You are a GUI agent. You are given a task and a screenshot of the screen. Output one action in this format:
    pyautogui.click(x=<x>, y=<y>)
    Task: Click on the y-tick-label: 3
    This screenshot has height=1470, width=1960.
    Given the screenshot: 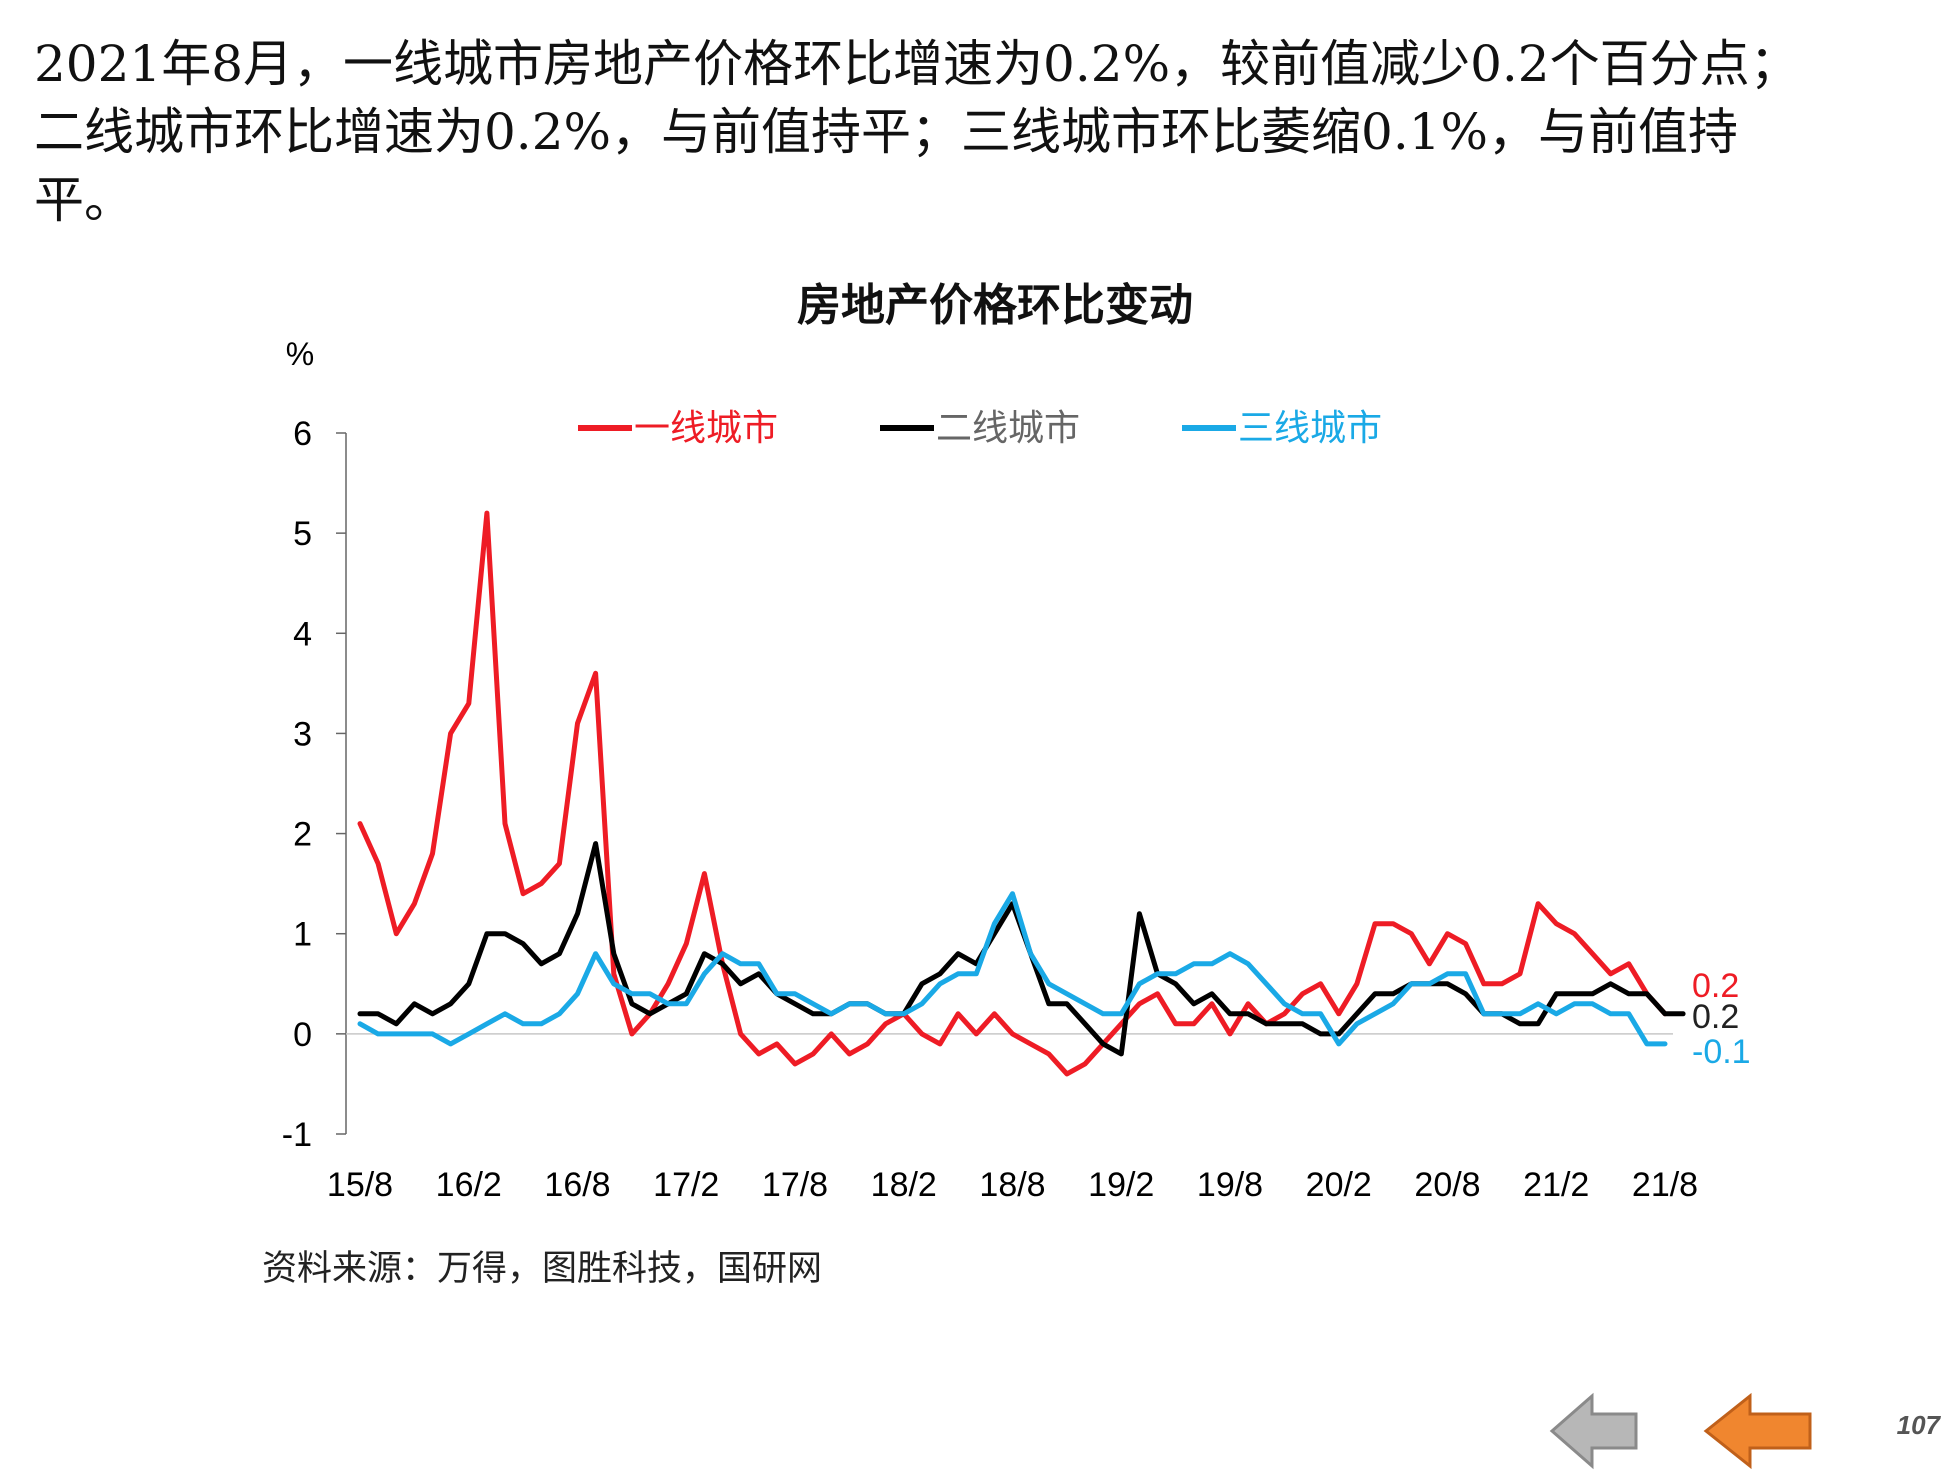 What is the action you would take?
    pyautogui.click(x=302, y=734)
    